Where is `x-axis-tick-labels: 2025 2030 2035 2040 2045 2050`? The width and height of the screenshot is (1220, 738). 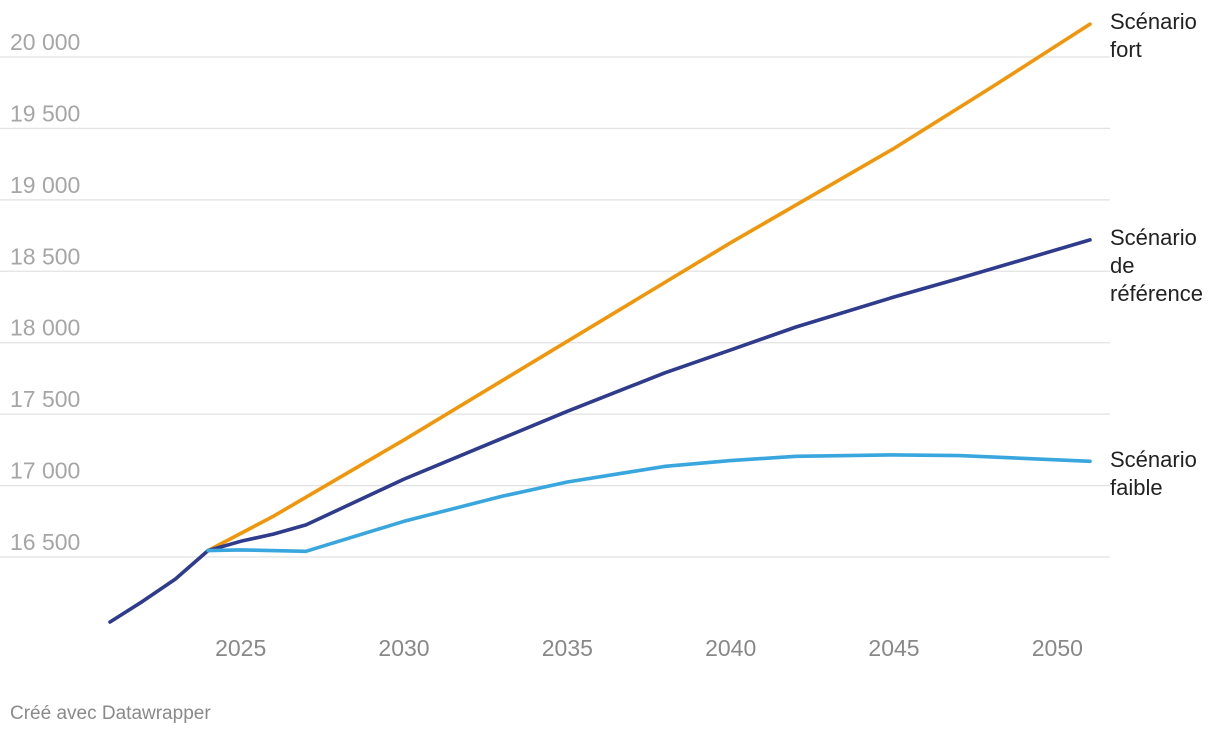
x-axis-tick-labels: 2025 2030 2035 2040 2045 2050 is located at coordinates (649, 648).